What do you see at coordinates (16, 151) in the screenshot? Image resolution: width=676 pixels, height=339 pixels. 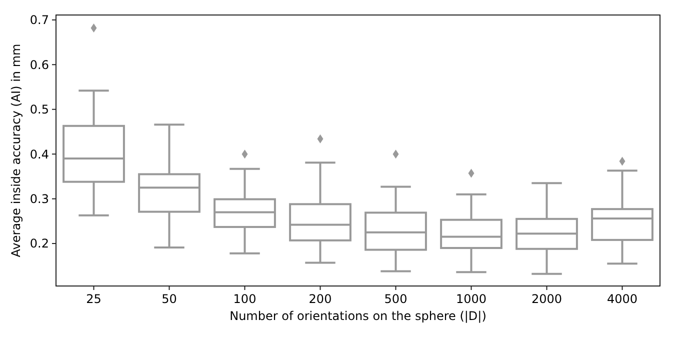 I see `y-axis-title: Average inside accuracy (AI) in mm` at bounding box center [16, 151].